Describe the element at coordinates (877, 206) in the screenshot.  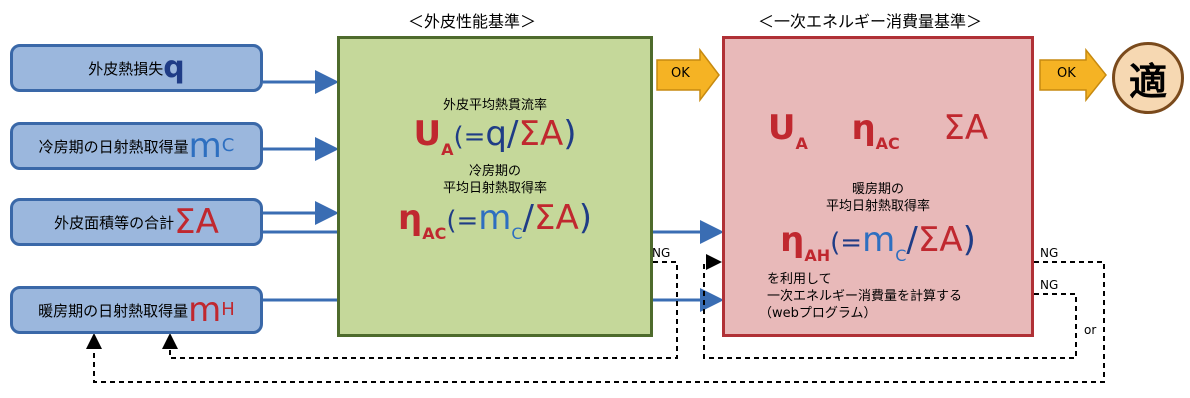
I see `eta-ah-caption-2: 平均日射熱取得率` at that location.